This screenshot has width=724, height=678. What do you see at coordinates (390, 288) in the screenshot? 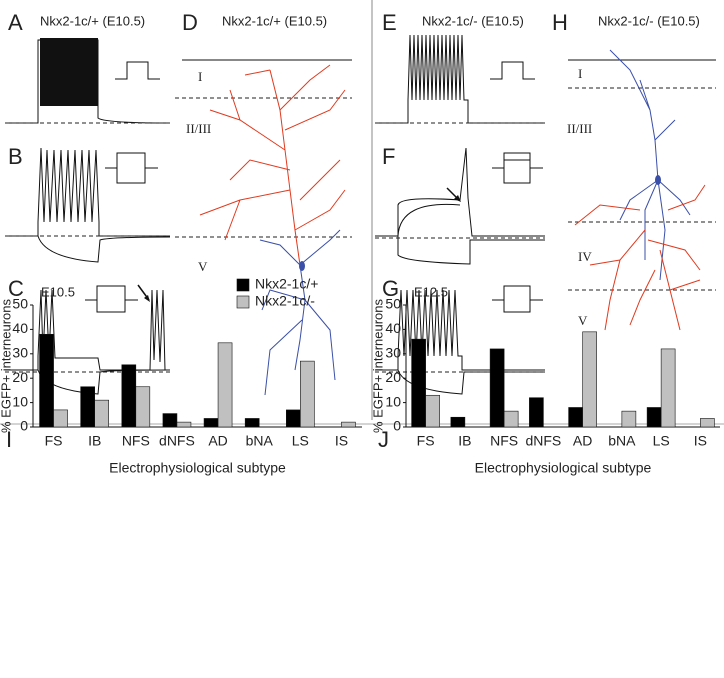
I see `panel-letter: G` at bounding box center [390, 288].